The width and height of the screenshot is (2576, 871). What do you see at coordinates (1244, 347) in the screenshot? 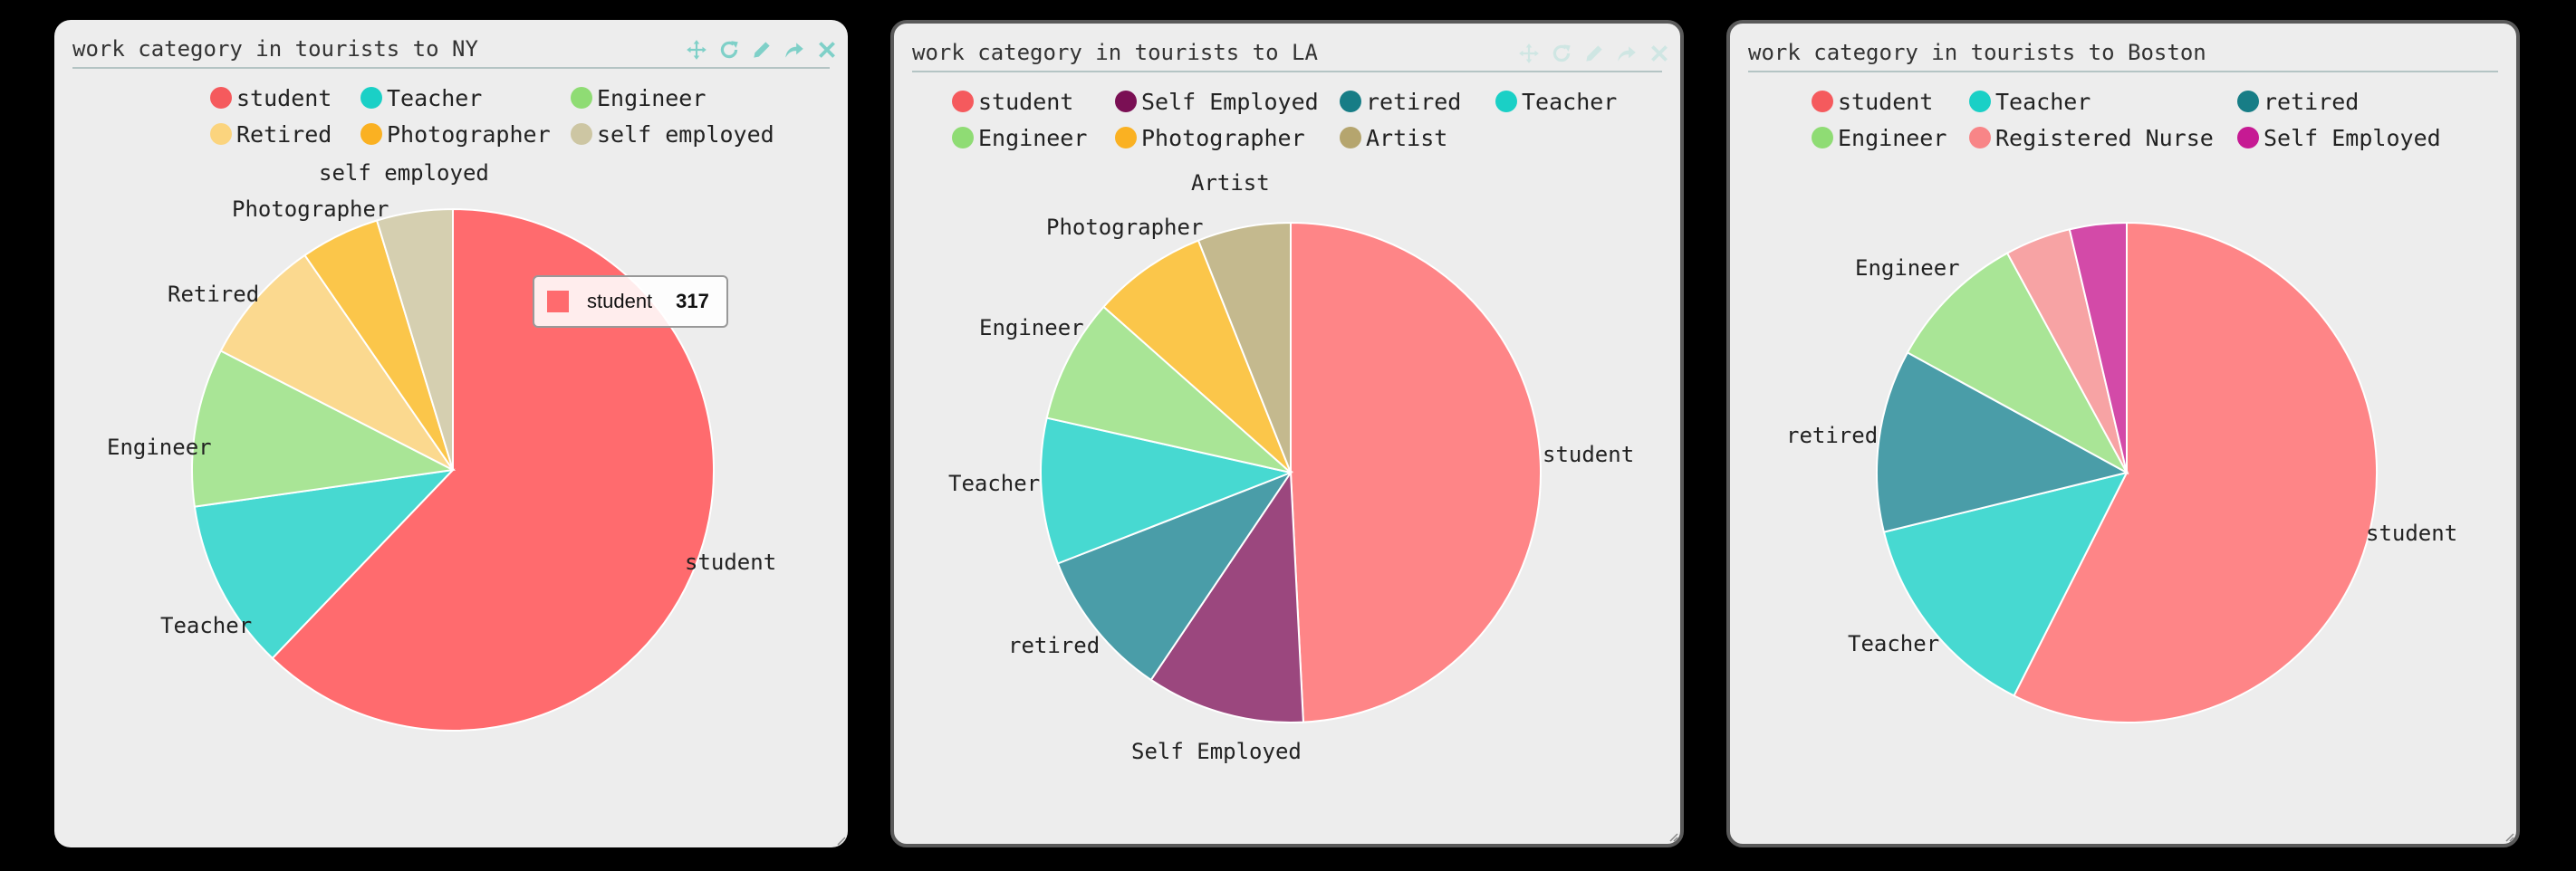
I see `pie-slice-artist` at bounding box center [1244, 347].